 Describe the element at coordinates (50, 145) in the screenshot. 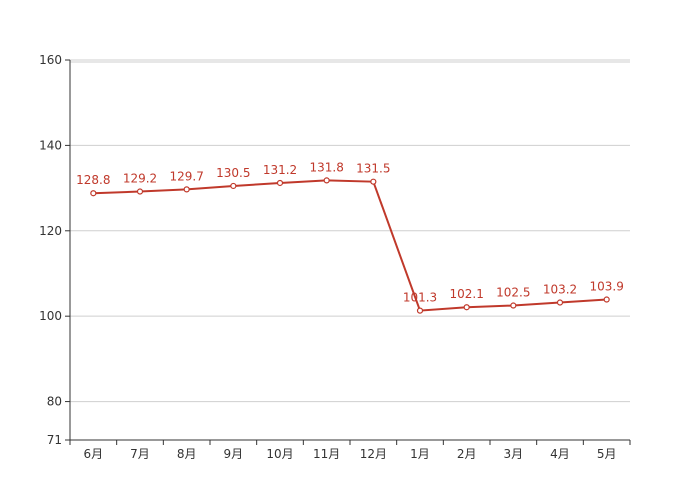

I see `y-tick-label: 140` at that location.